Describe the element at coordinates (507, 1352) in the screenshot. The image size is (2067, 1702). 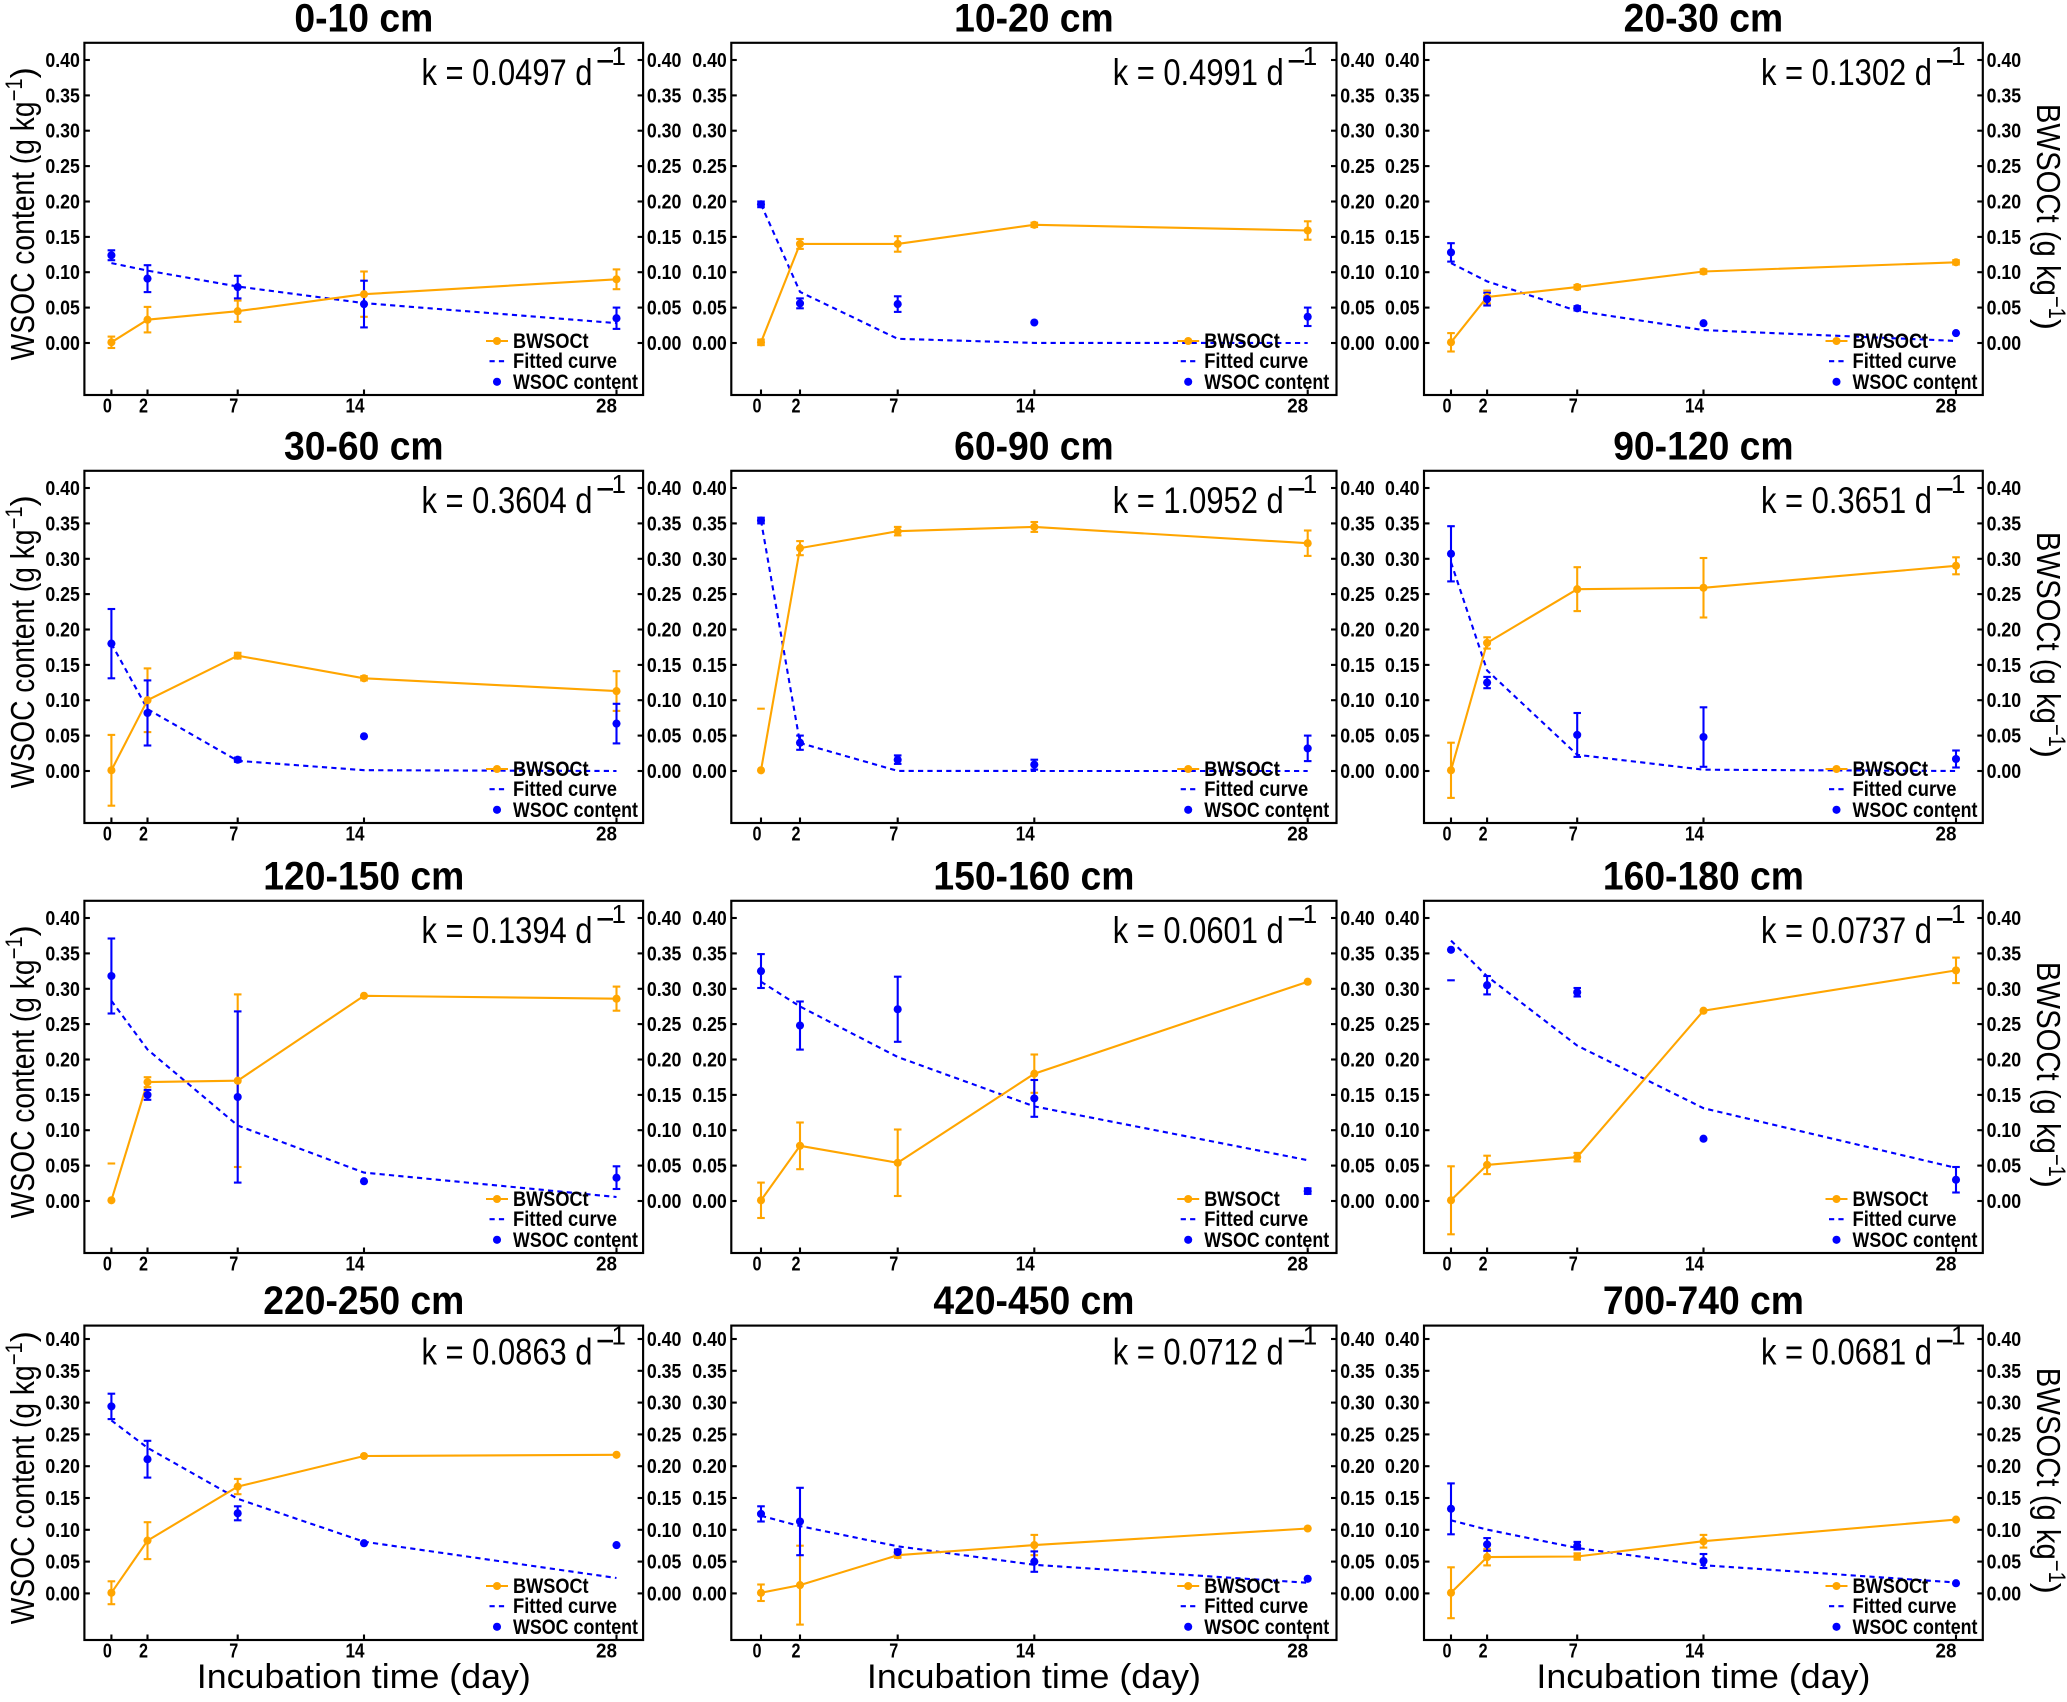
I see `svg-text: k = 0.0863 d` at that location.